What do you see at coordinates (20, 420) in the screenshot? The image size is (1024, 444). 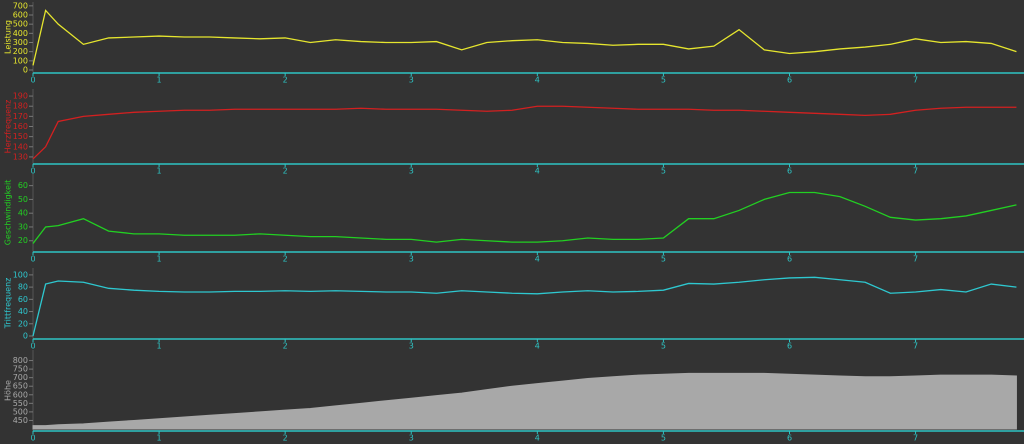 I see `y-tick-label: 450` at bounding box center [20, 420].